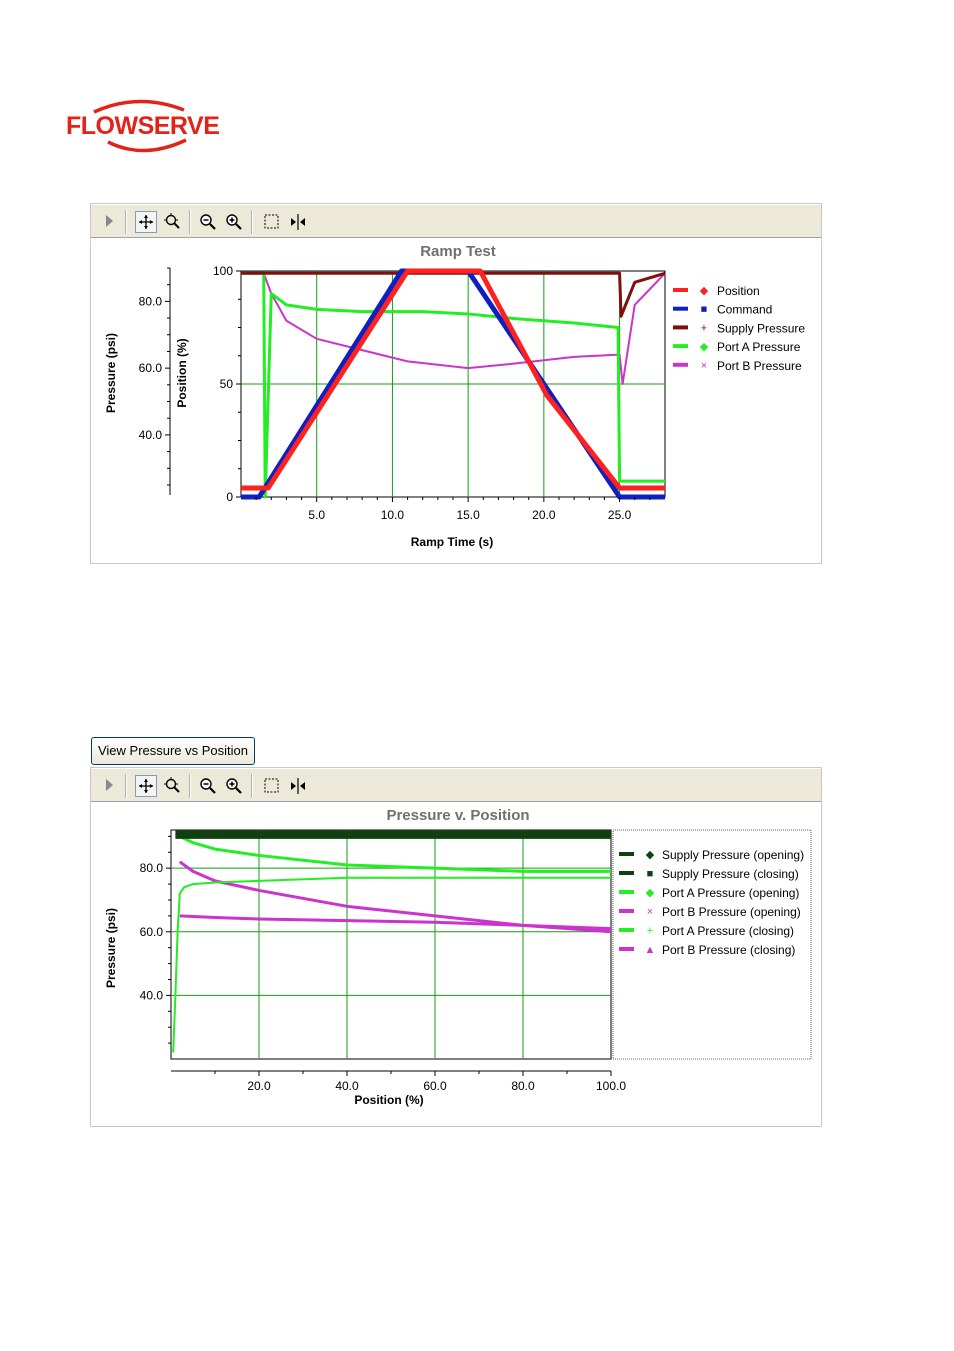 The height and width of the screenshot is (1351, 954). I want to click on ramp-position-tick-label: 0, so click(229, 497).